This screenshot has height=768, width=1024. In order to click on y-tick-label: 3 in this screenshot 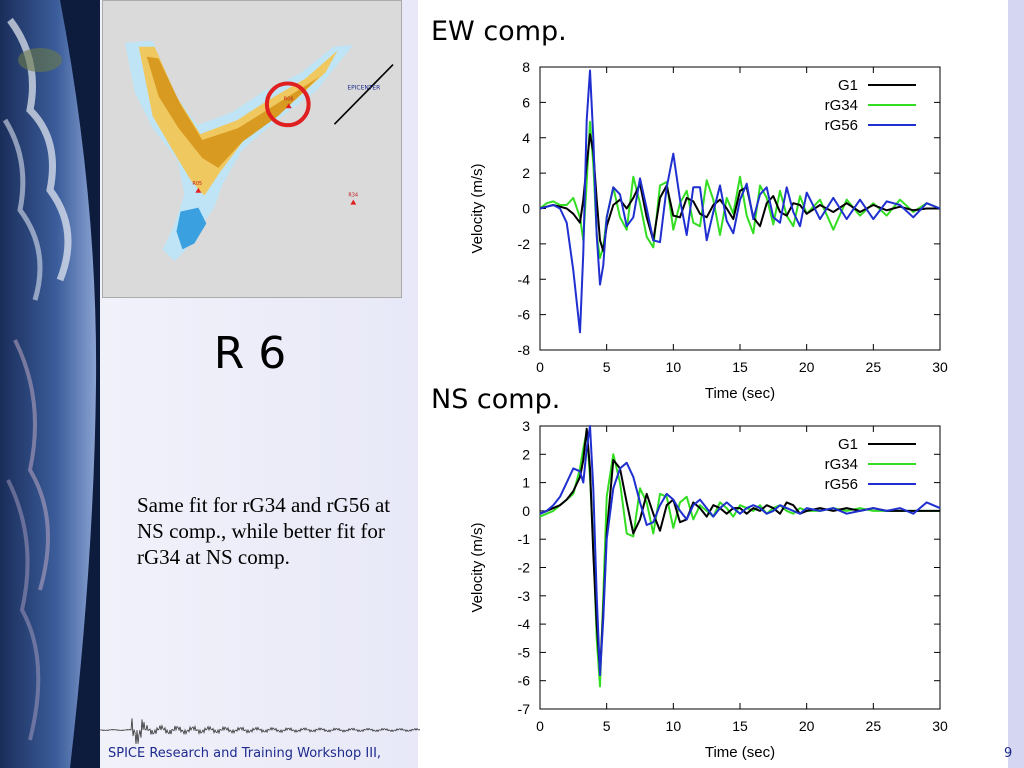, I will do `click(526, 426)`.